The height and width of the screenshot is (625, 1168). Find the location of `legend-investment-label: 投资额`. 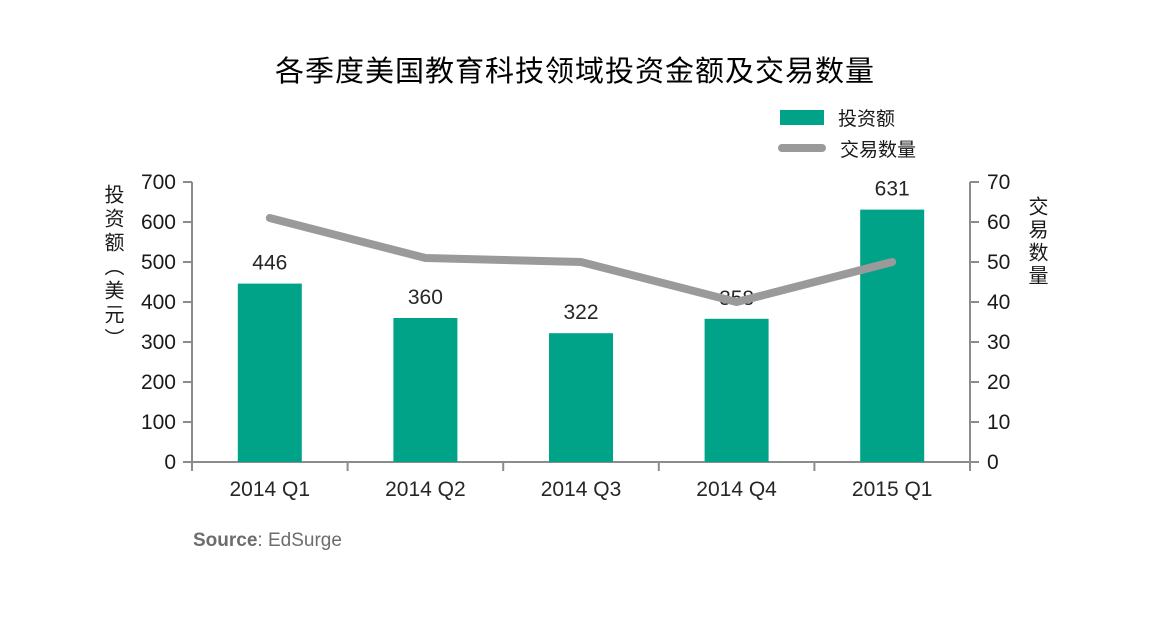

legend-investment-label: 投资额 is located at coordinates (867, 119).